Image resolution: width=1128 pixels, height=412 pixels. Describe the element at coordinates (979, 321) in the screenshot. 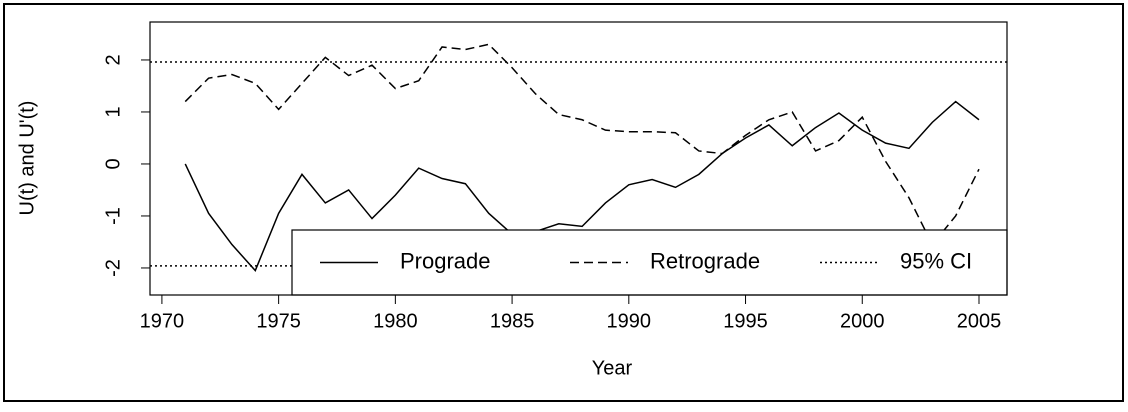

I see `x-tick-label: 2005` at that location.